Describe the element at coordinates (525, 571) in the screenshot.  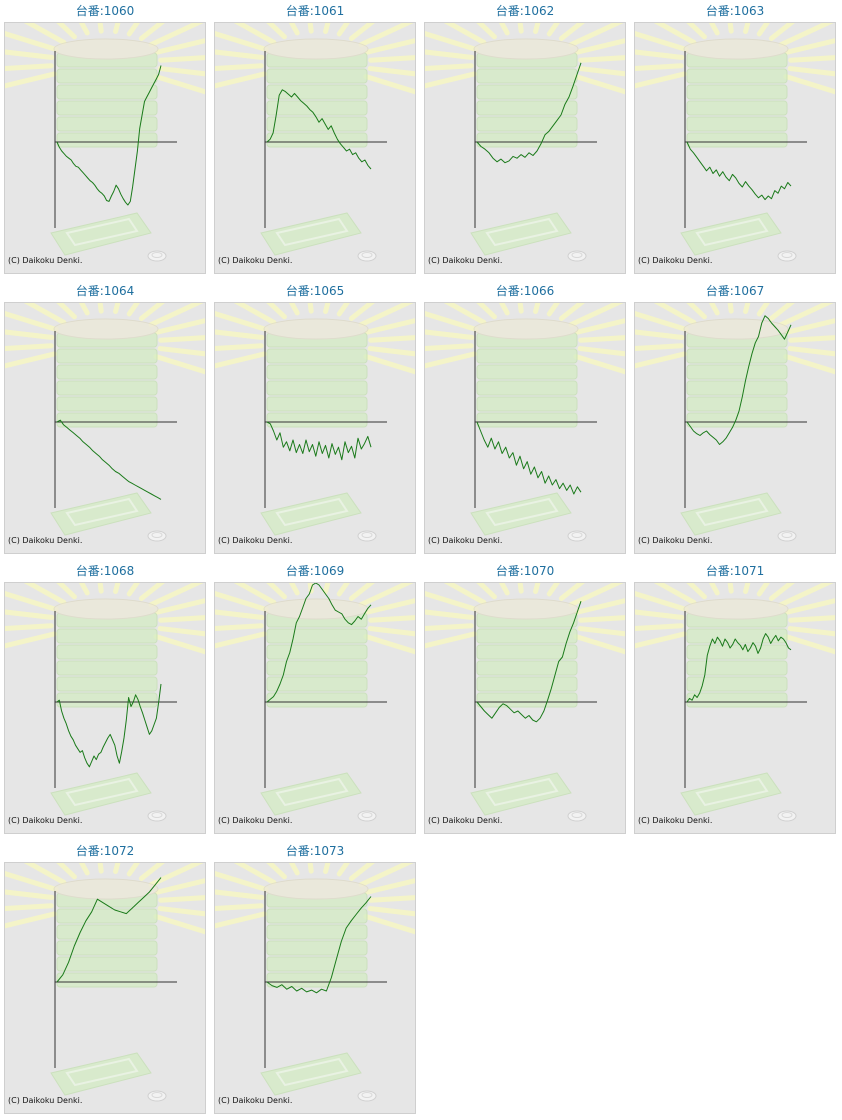
I see `machine-number-title: 台番:1070` at that location.